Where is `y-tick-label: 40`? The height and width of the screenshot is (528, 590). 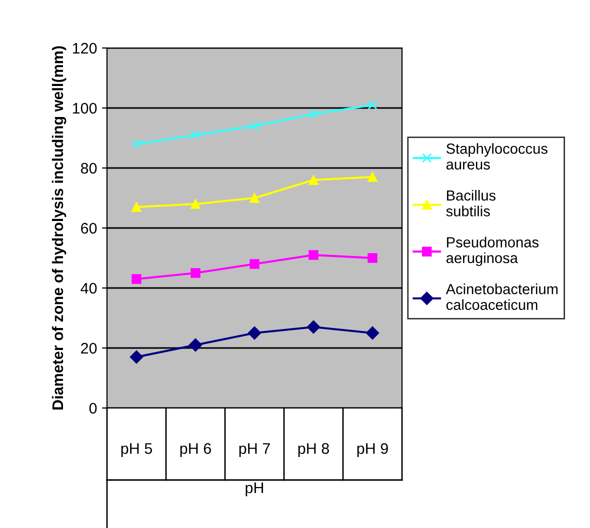 y-tick-label: 40 is located at coordinates (88, 288).